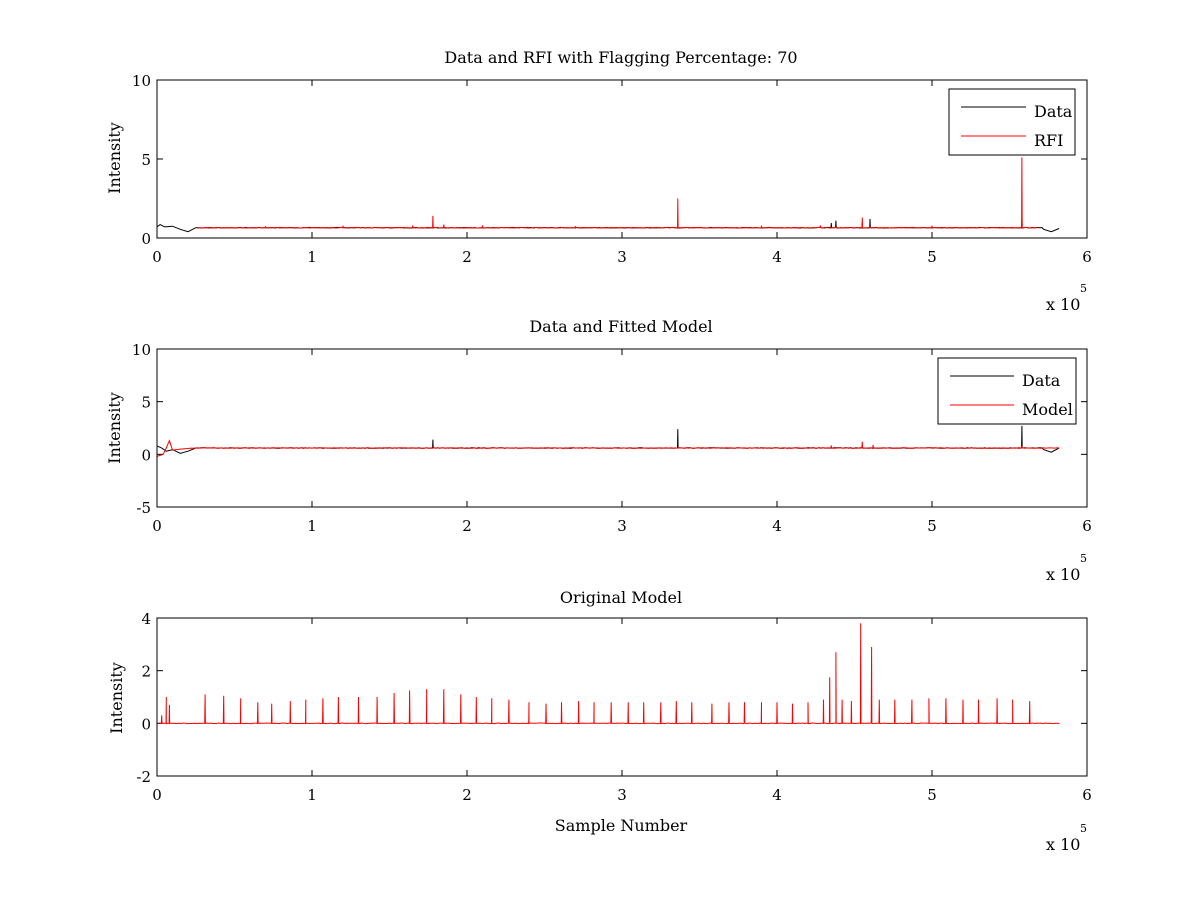 The image size is (1200, 900). I want to click on y-tick-label: 2, so click(146, 672).